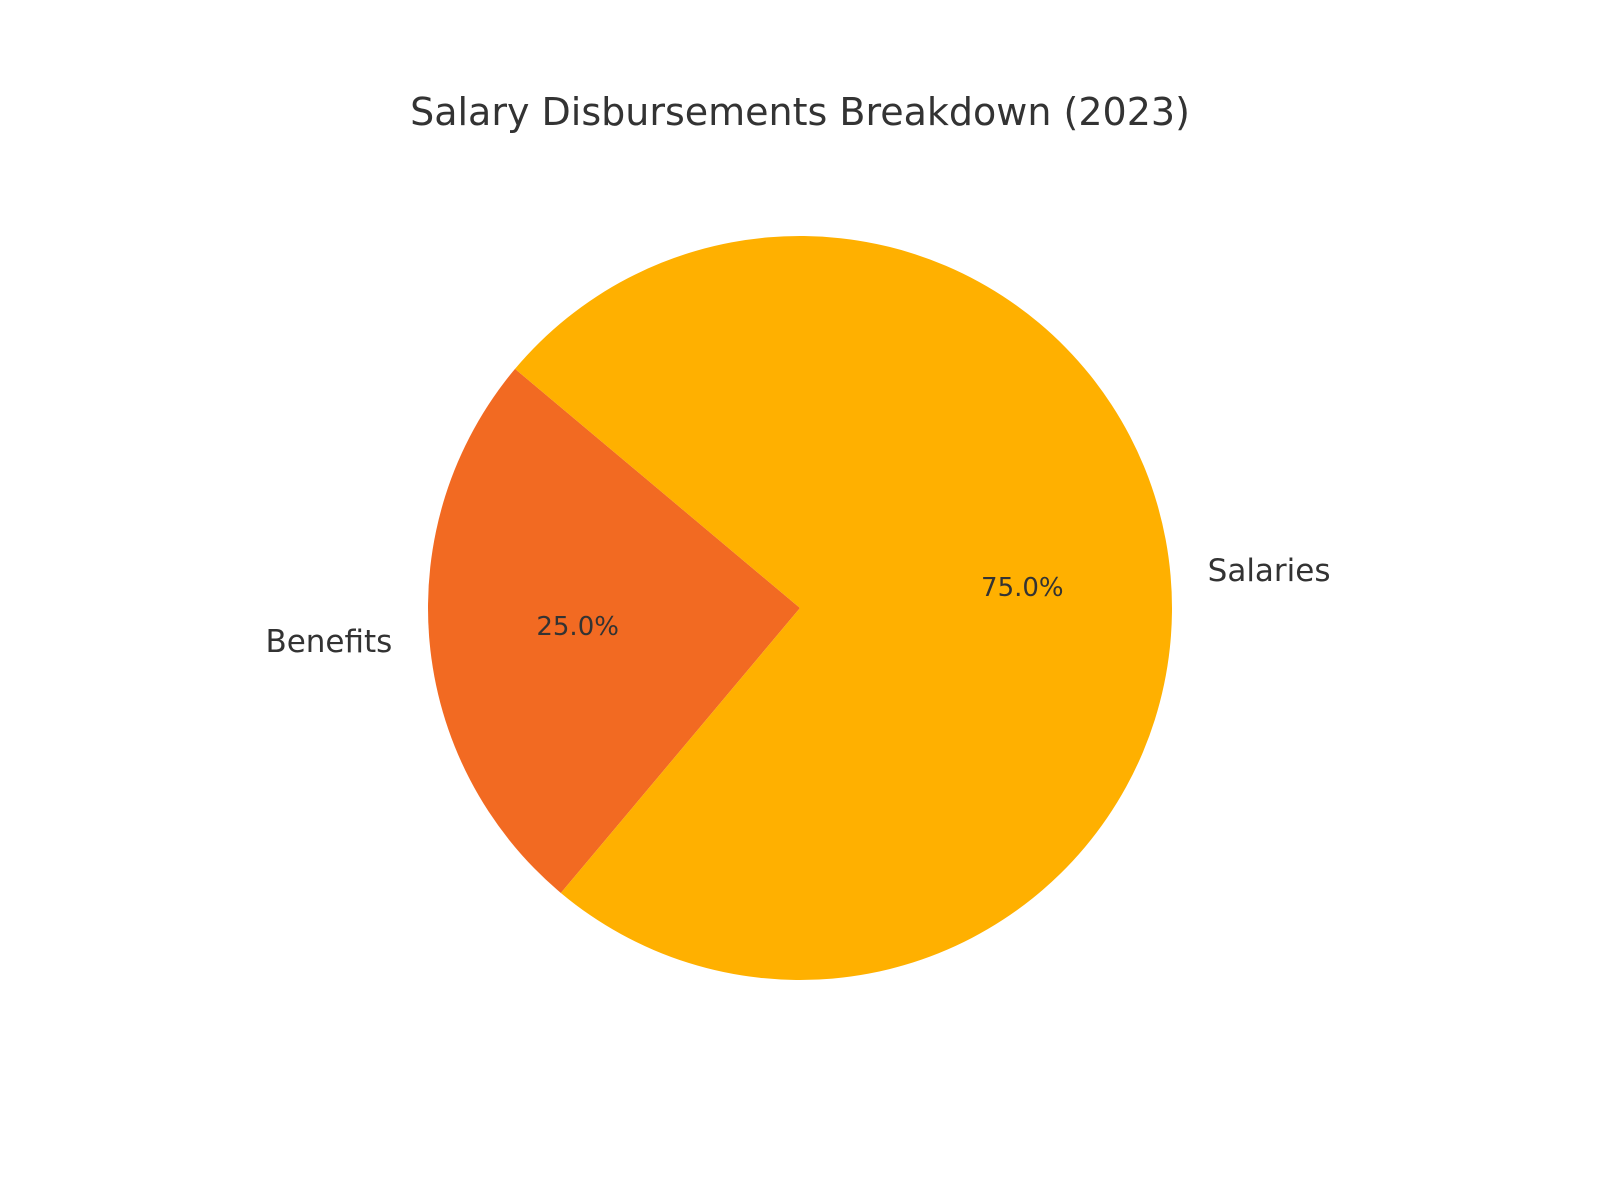 Image resolution: width=1600 pixels, height=1200 pixels. Describe the element at coordinates (1269, 571) in the screenshot. I see `slice-label-salaries: Salaries` at that location.